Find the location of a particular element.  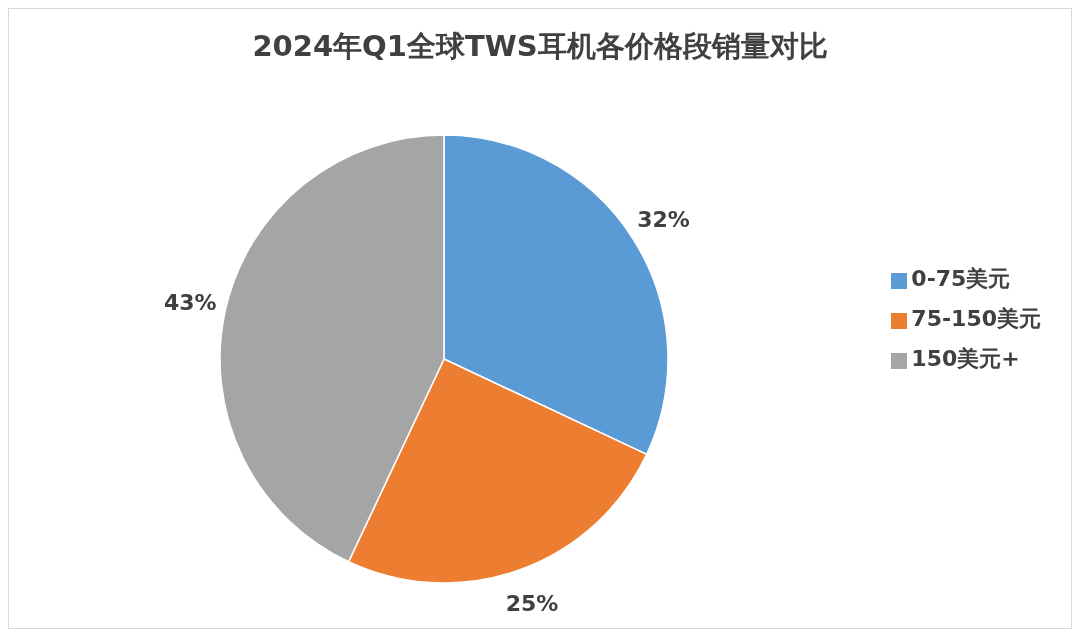

data-label: 43% is located at coordinates (190, 302).